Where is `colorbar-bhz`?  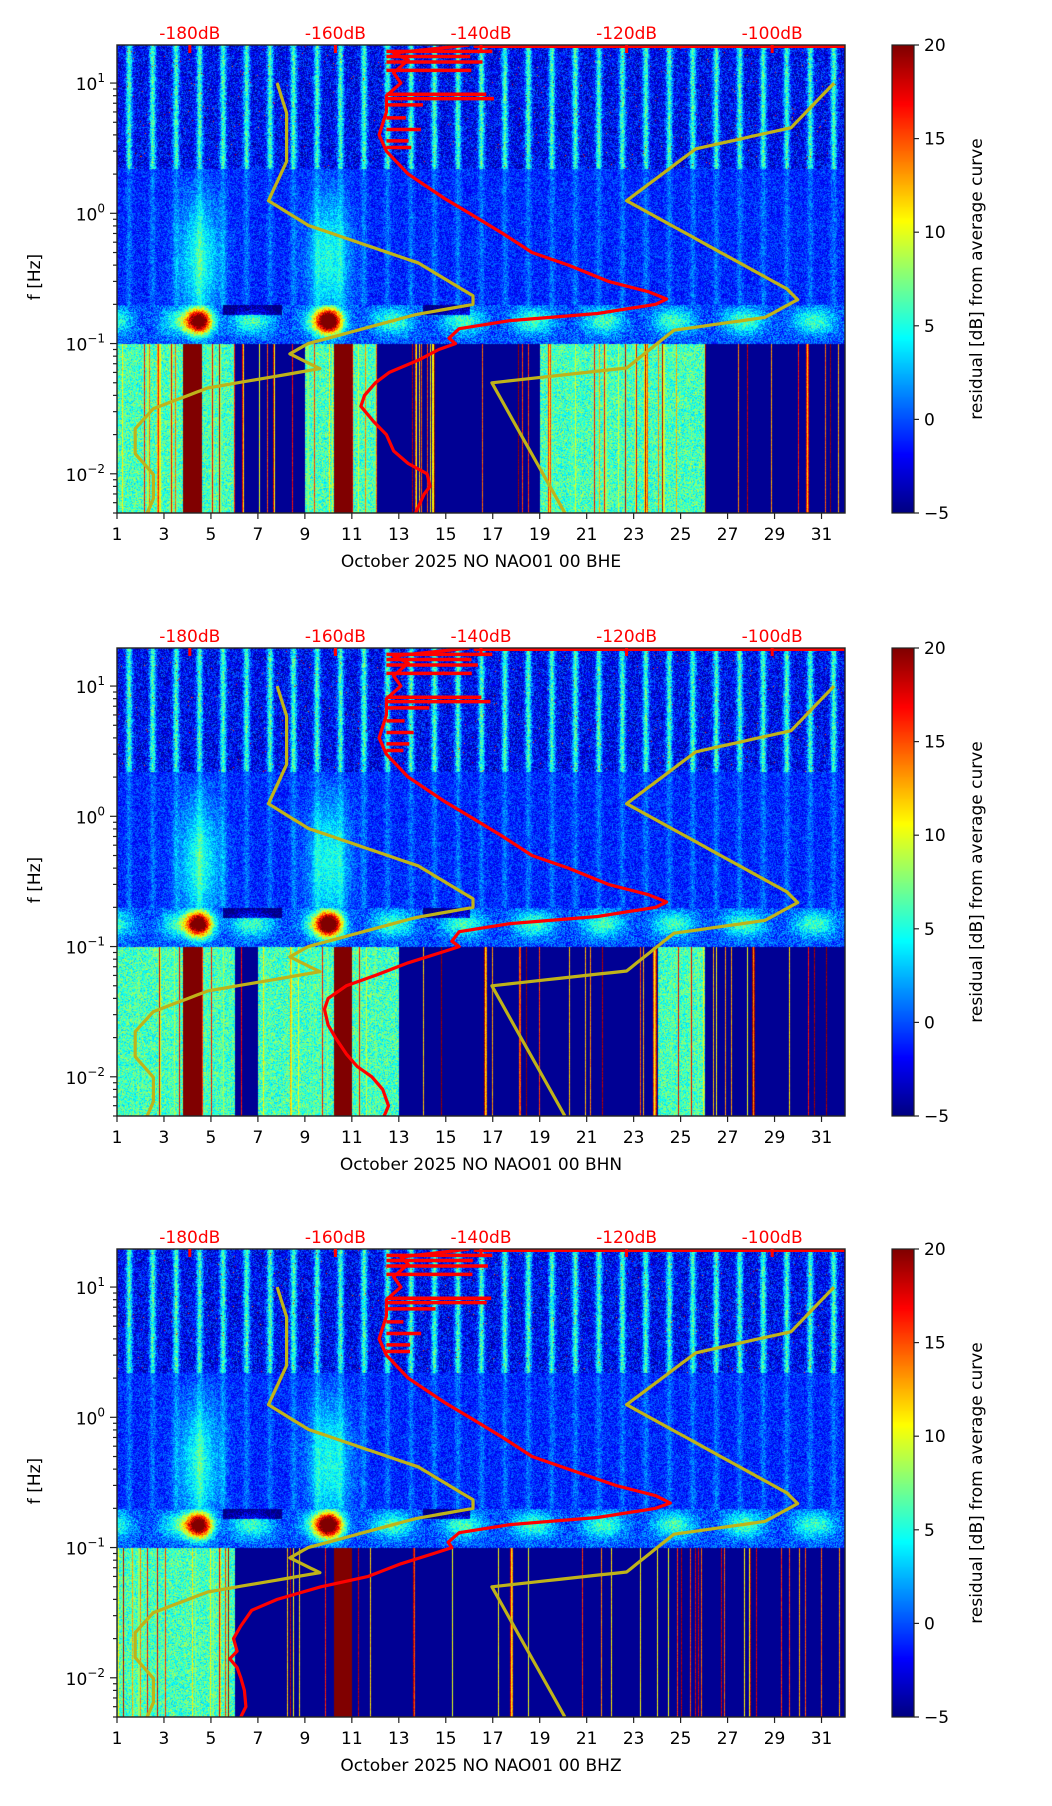 colorbar-bhz is located at coordinates (903, 1483).